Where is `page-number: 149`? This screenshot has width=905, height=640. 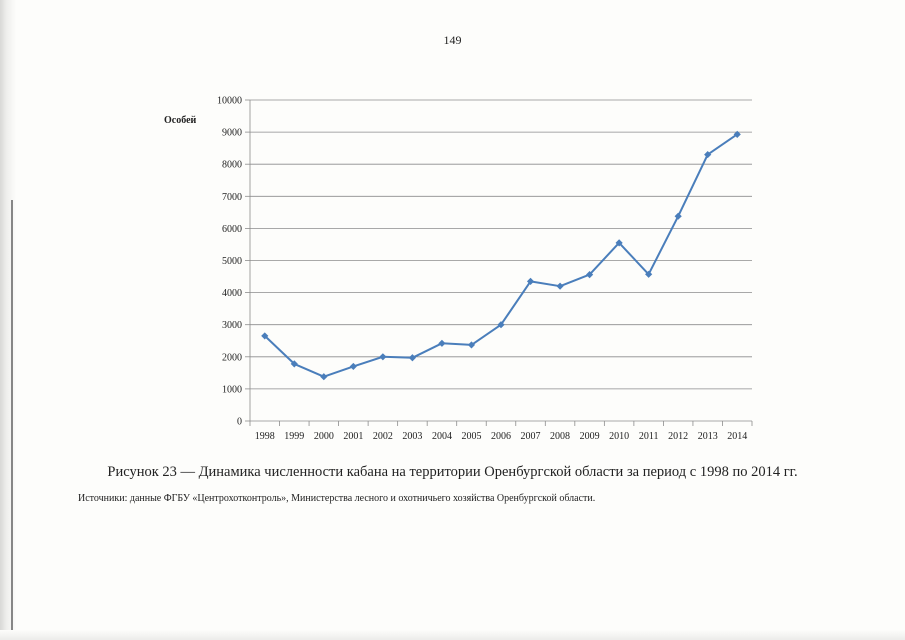
page-number: 149 is located at coordinates (452, 40).